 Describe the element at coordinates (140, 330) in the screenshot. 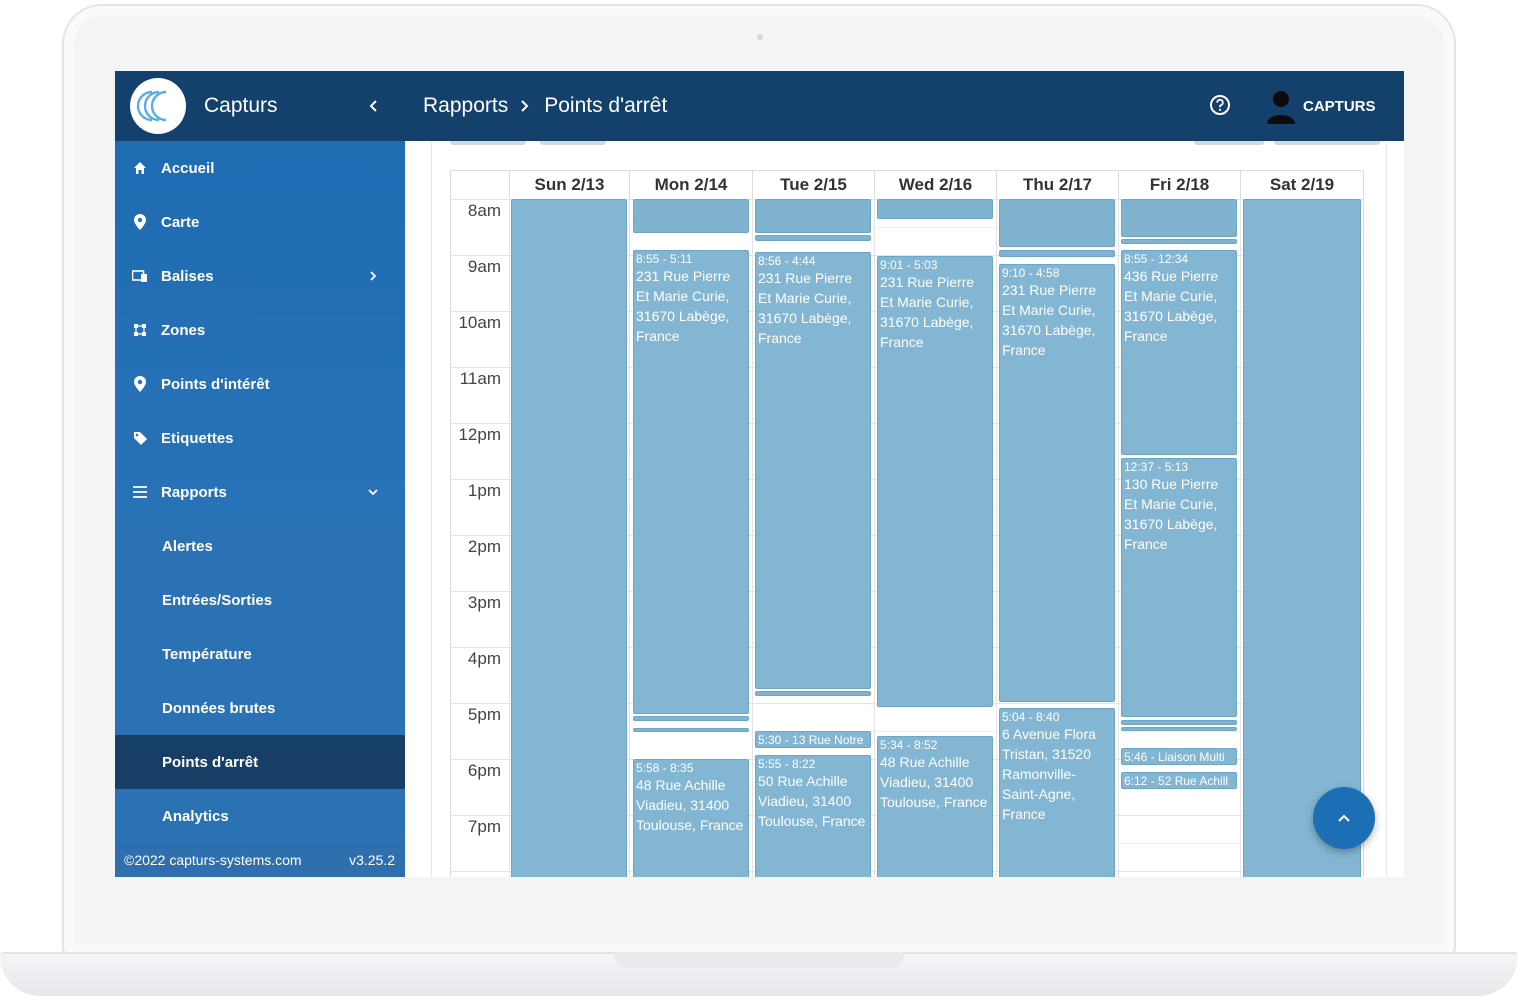

I see `zones-icon` at that location.